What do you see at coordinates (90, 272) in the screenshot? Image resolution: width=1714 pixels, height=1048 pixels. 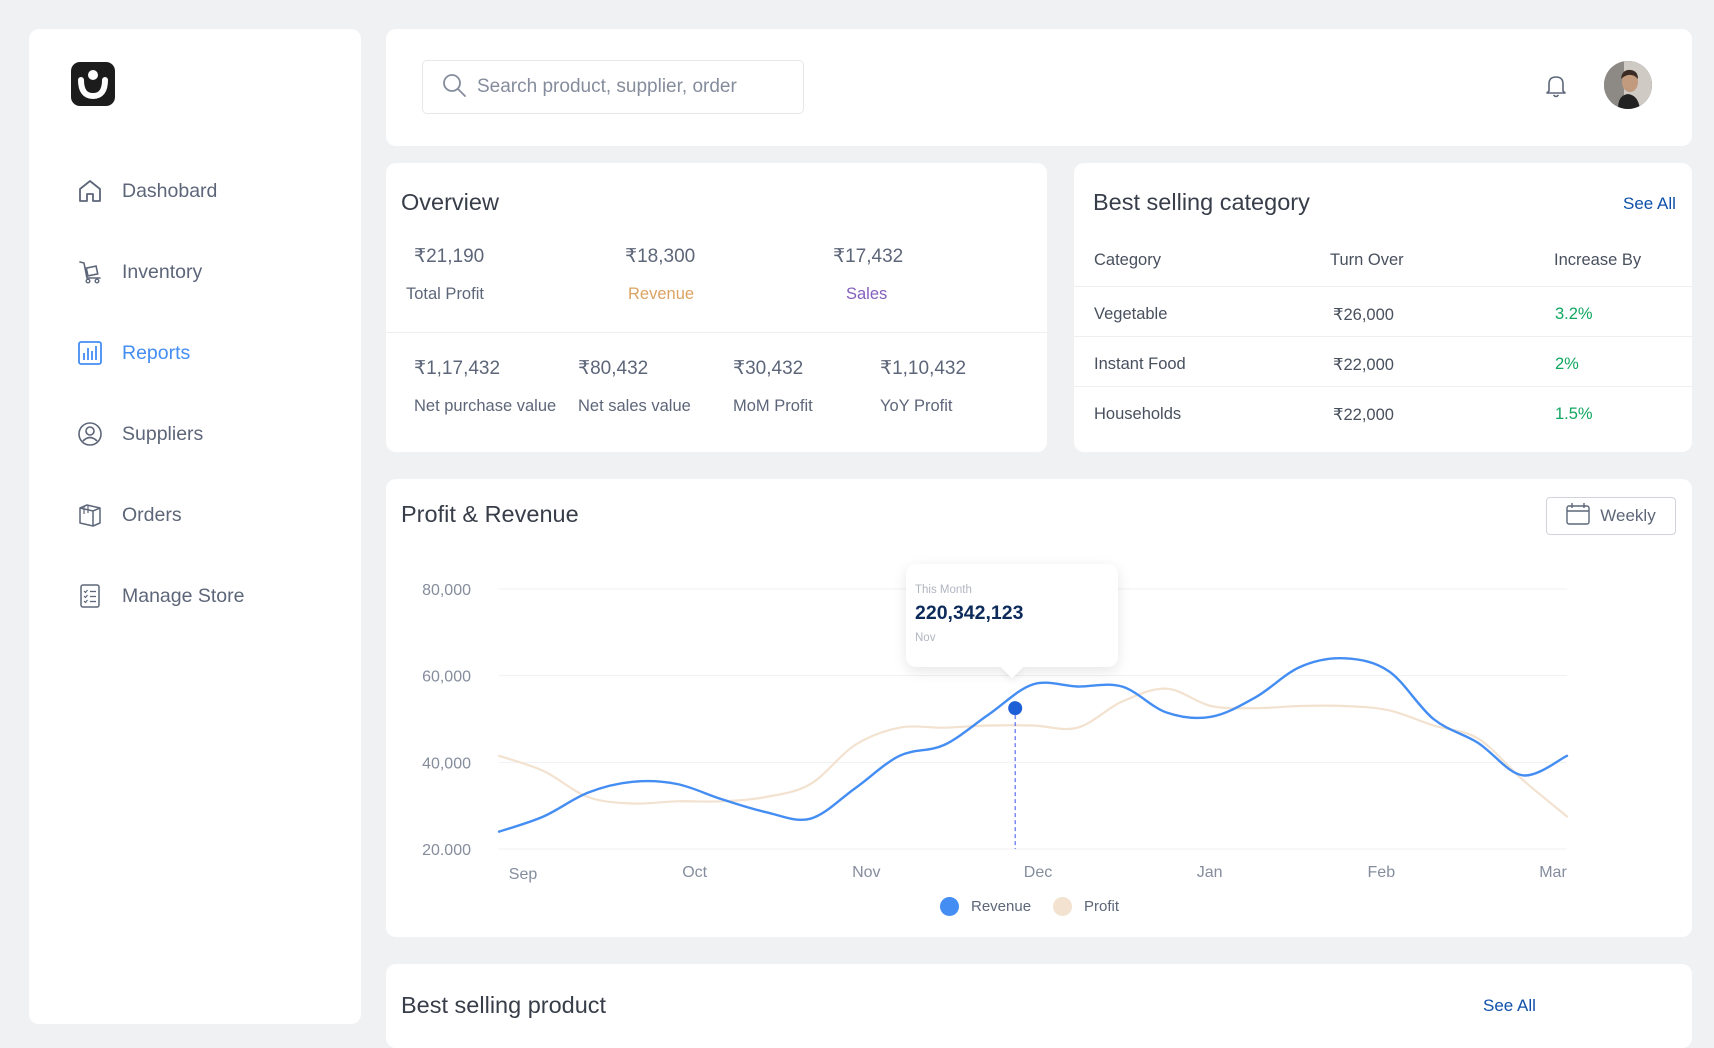 I see `trolley-icon` at bounding box center [90, 272].